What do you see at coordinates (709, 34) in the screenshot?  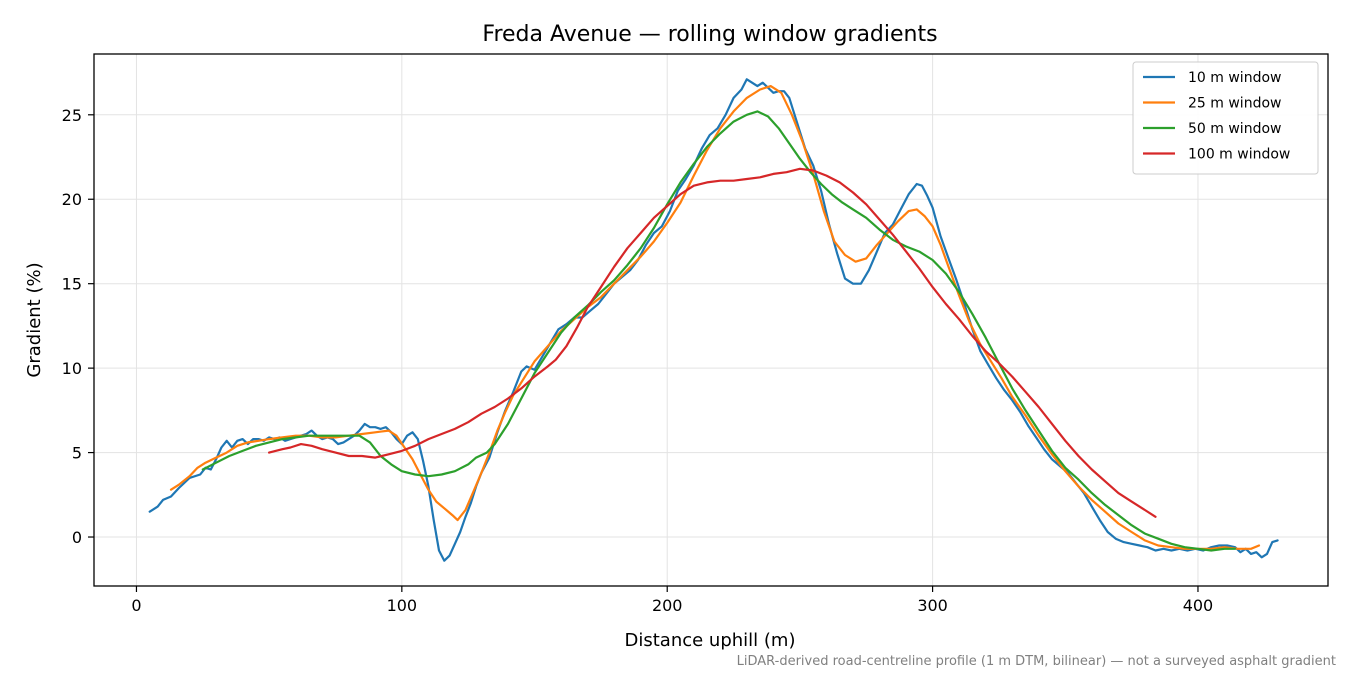 I see `chart-title: Freda Avenue — rolling window gradients` at bounding box center [709, 34].